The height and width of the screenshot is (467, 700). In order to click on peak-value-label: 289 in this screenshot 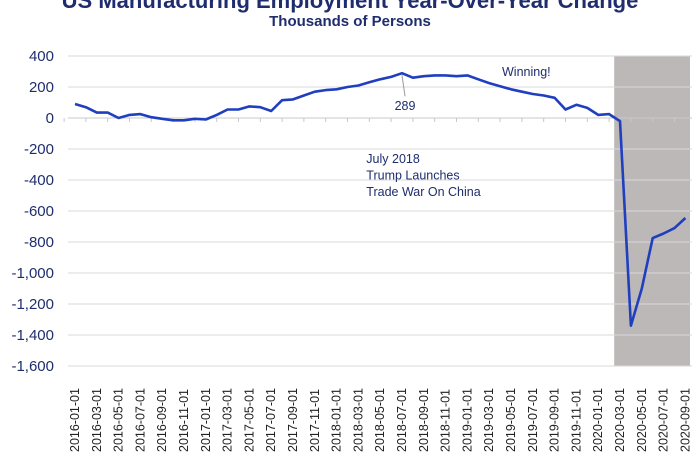, I will do `click(405, 106)`.